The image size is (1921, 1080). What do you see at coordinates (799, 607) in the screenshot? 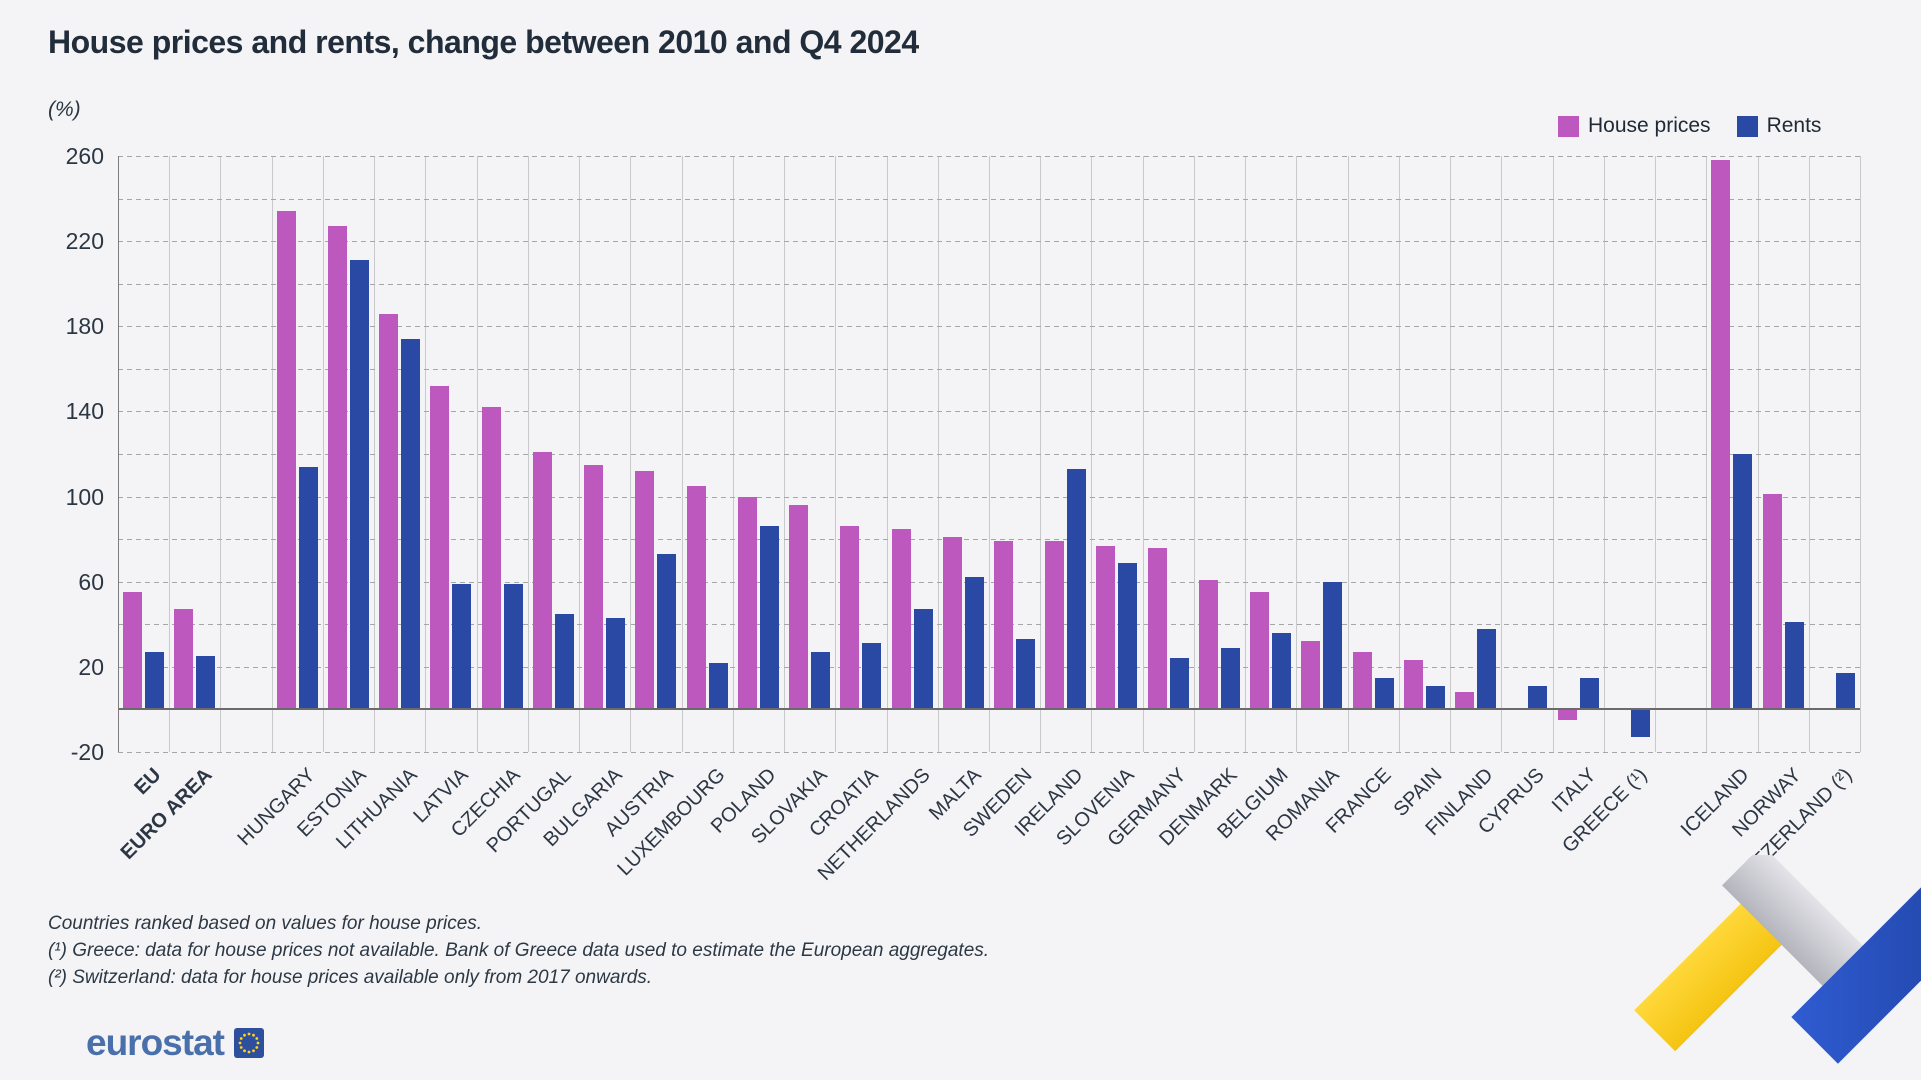
I see `bar-house_prices-slovakia` at bounding box center [799, 607].